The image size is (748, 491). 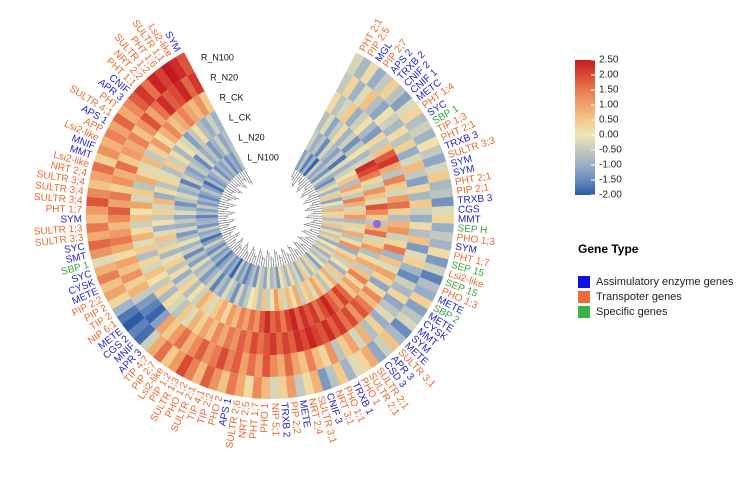 I want to click on legend-swatch, so click(x=584, y=297).